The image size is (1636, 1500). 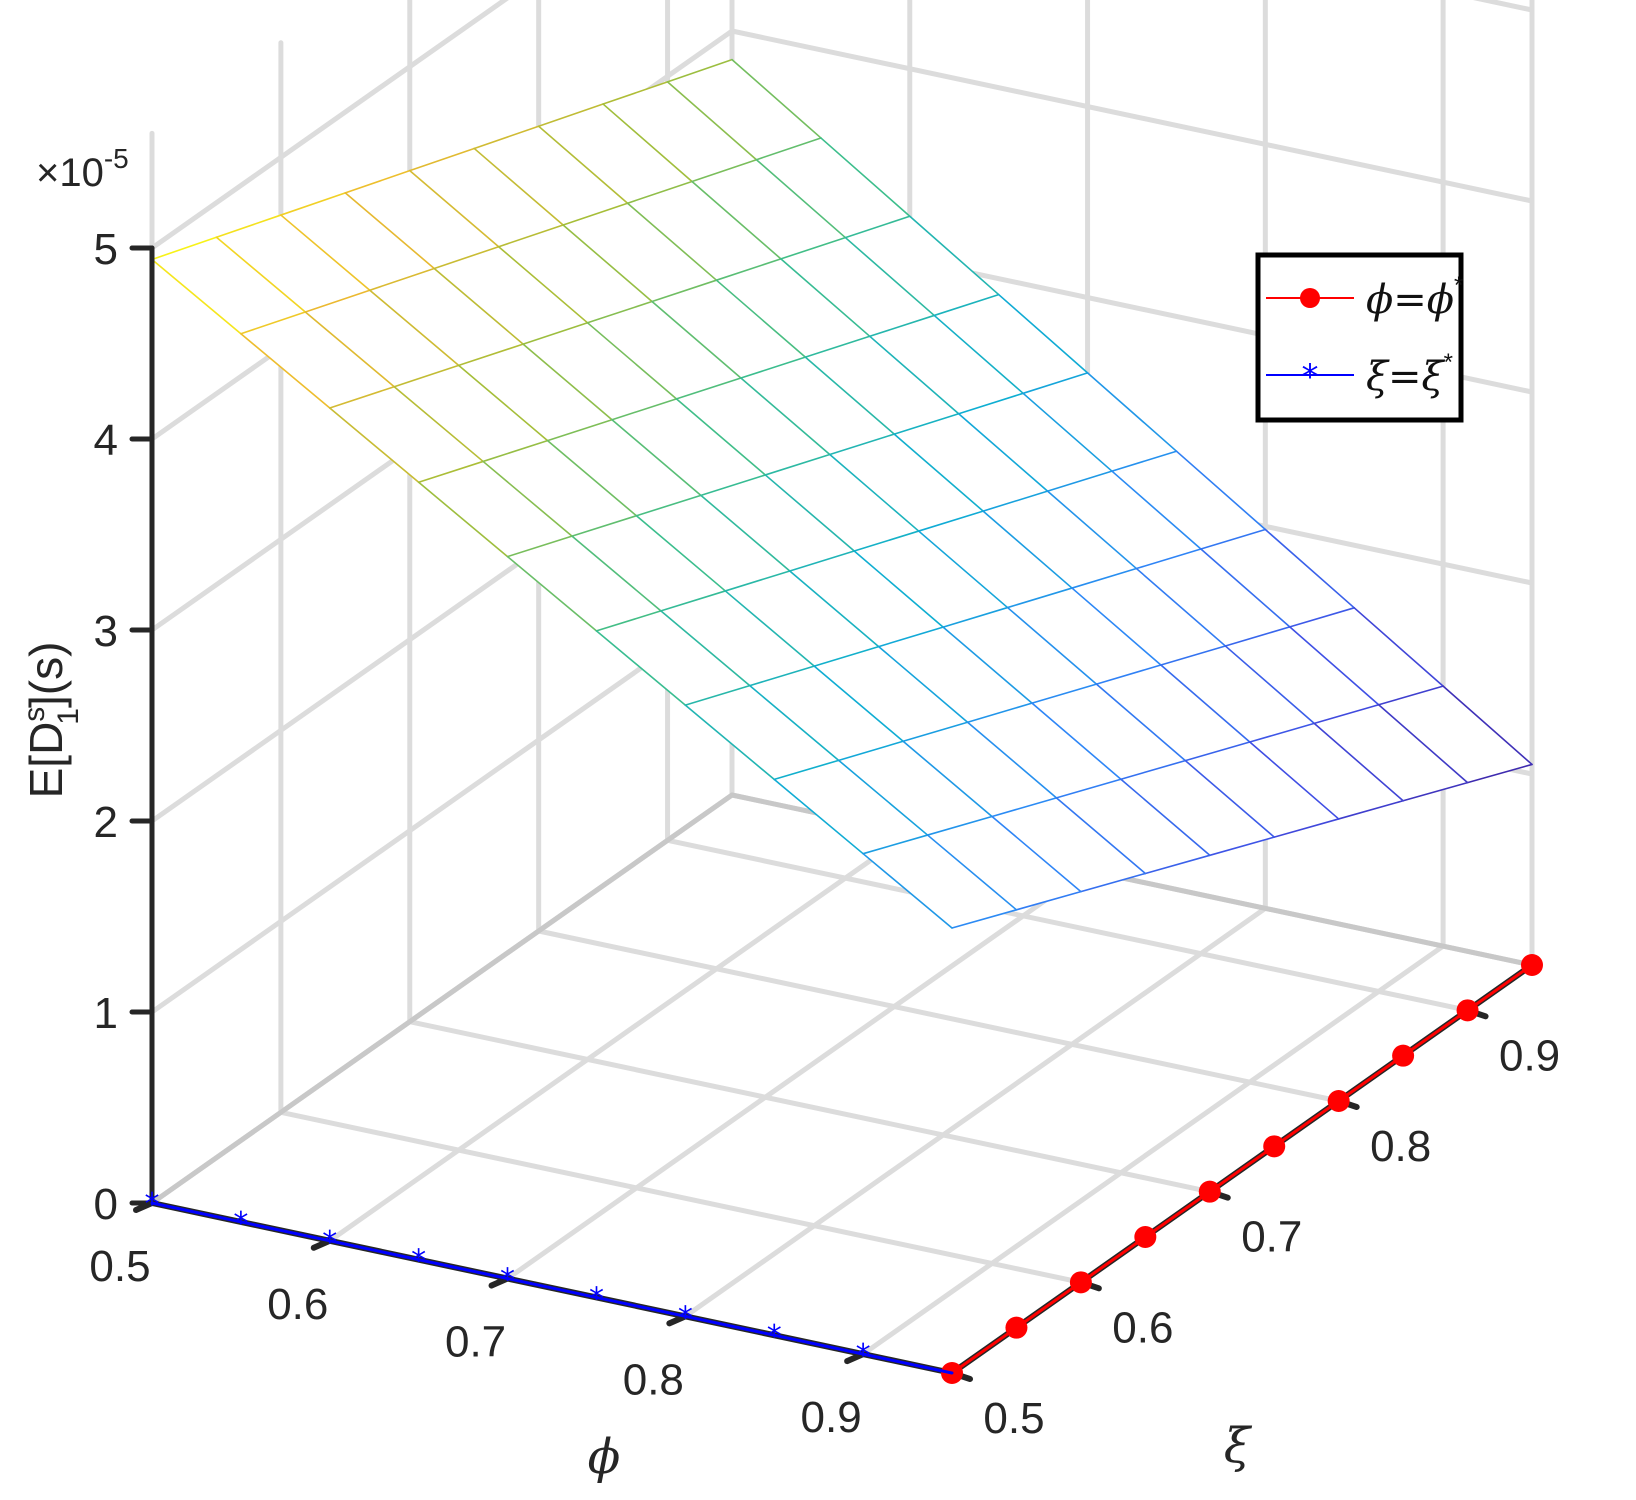 What do you see at coordinates (106, 822) in the screenshot?
I see `z-tick-label: 2` at bounding box center [106, 822].